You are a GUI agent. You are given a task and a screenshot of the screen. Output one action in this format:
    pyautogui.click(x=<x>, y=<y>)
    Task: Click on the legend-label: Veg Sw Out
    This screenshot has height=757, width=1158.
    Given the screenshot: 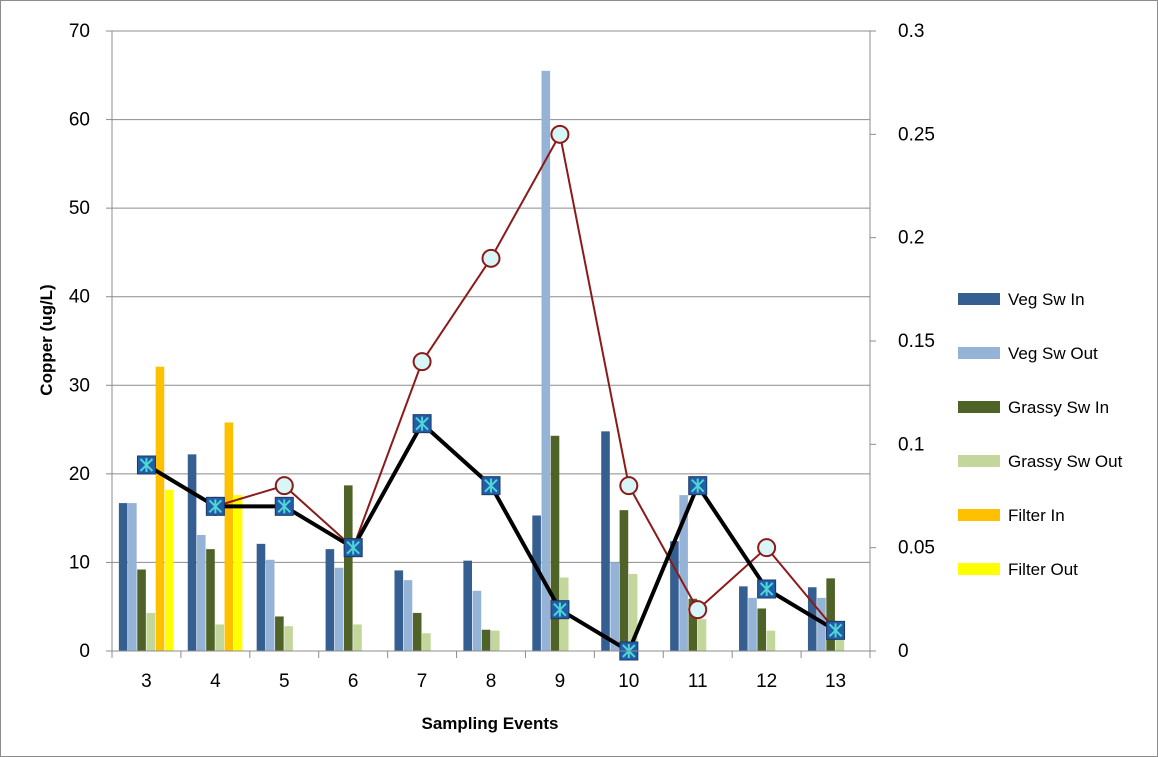 What is the action you would take?
    pyautogui.click(x=1053, y=353)
    